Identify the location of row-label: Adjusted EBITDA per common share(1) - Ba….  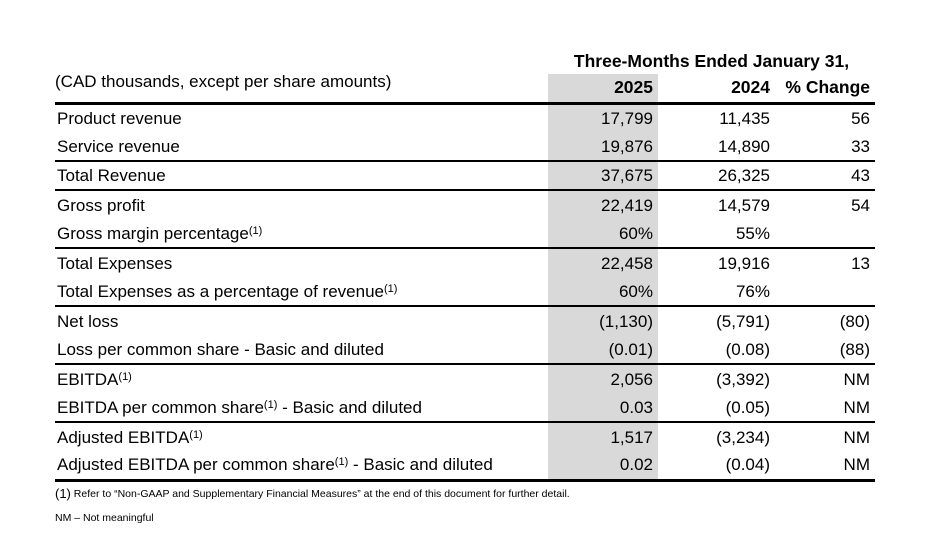
(301, 466).